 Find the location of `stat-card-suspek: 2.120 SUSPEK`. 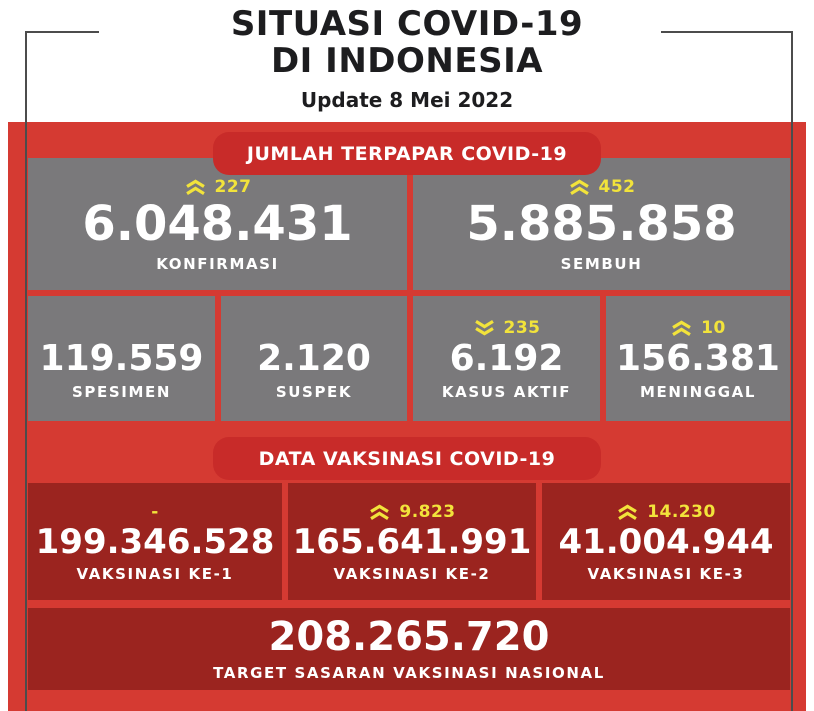

stat-card-suspek: 2.120 SUSPEK is located at coordinates (314, 358).